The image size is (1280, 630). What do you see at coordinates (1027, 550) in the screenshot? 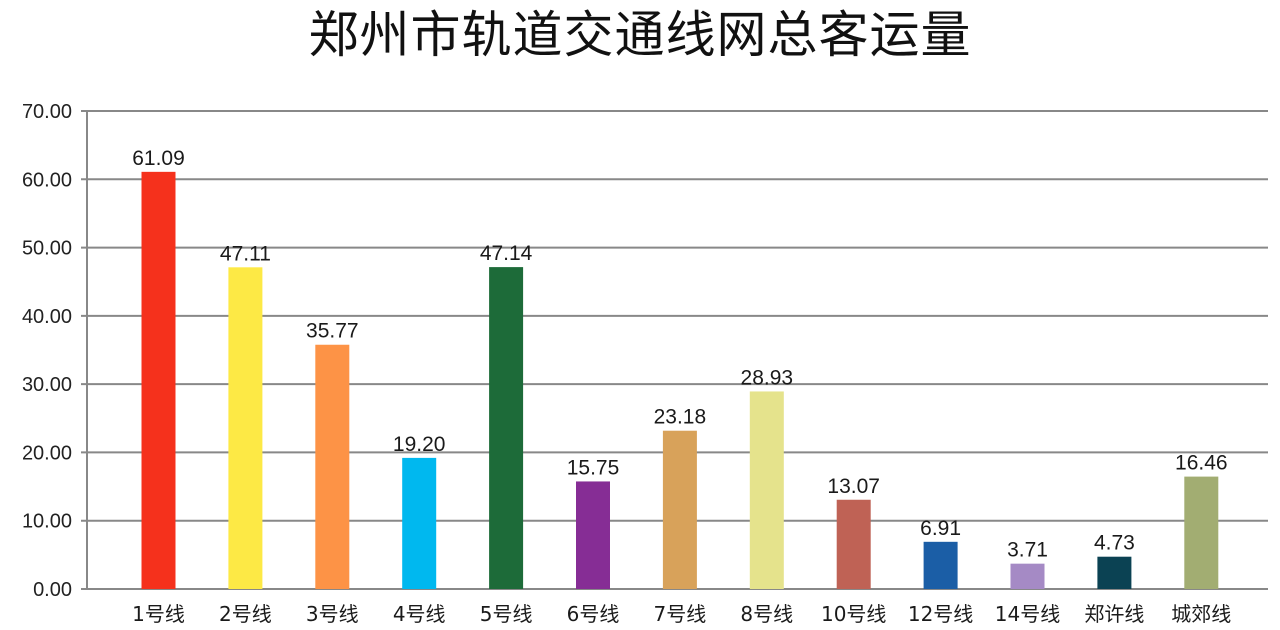
I see `value-label: 3.71` at bounding box center [1027, 550].